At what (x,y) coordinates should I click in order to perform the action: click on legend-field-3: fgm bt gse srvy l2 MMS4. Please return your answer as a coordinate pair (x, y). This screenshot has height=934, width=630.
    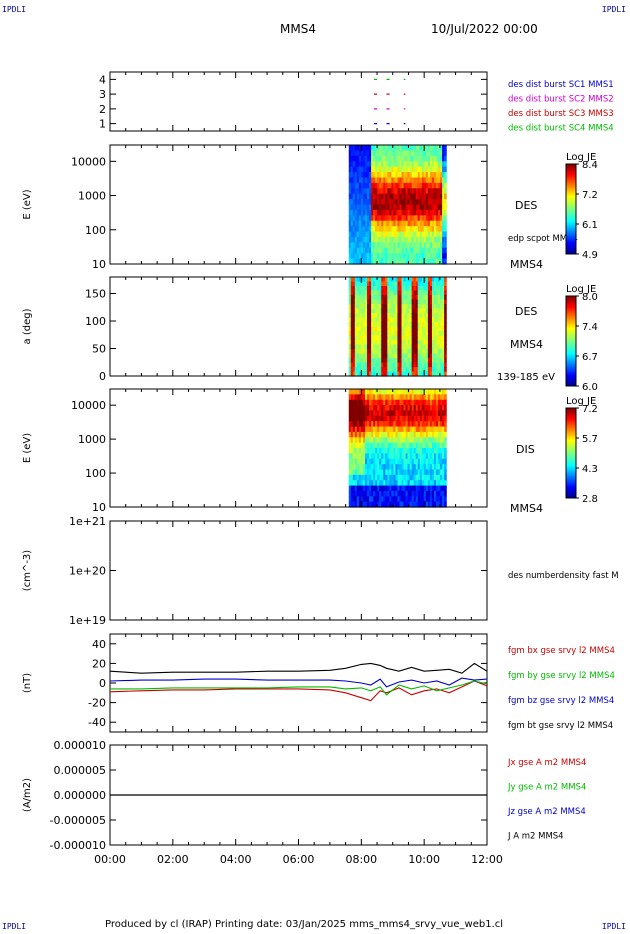
    Looking at the image, I should click on (560, 726).